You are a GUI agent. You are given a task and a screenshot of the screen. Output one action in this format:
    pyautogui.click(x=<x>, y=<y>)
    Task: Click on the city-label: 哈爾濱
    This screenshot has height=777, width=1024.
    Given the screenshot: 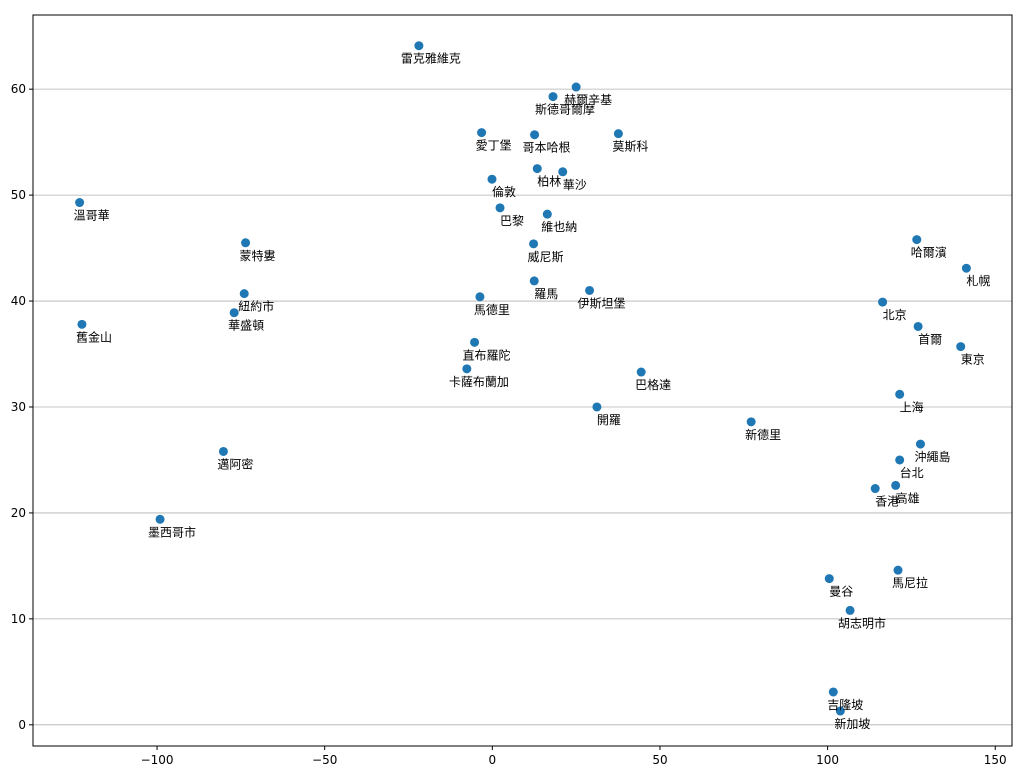 What is the action you would take?
    pyautogui.click(x=929, y=253)
    